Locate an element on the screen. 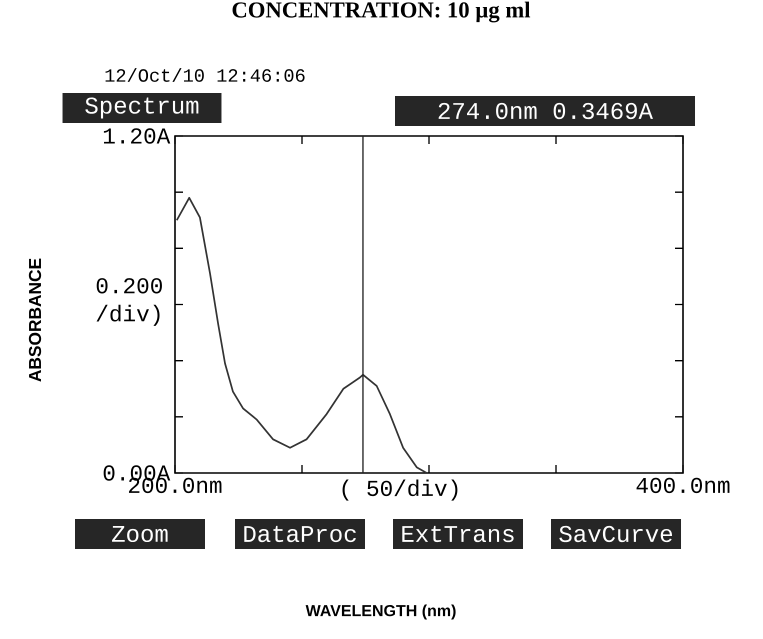 This screenshot has width=763, height=639. text: Zoom is located at coordinates (140, 534).